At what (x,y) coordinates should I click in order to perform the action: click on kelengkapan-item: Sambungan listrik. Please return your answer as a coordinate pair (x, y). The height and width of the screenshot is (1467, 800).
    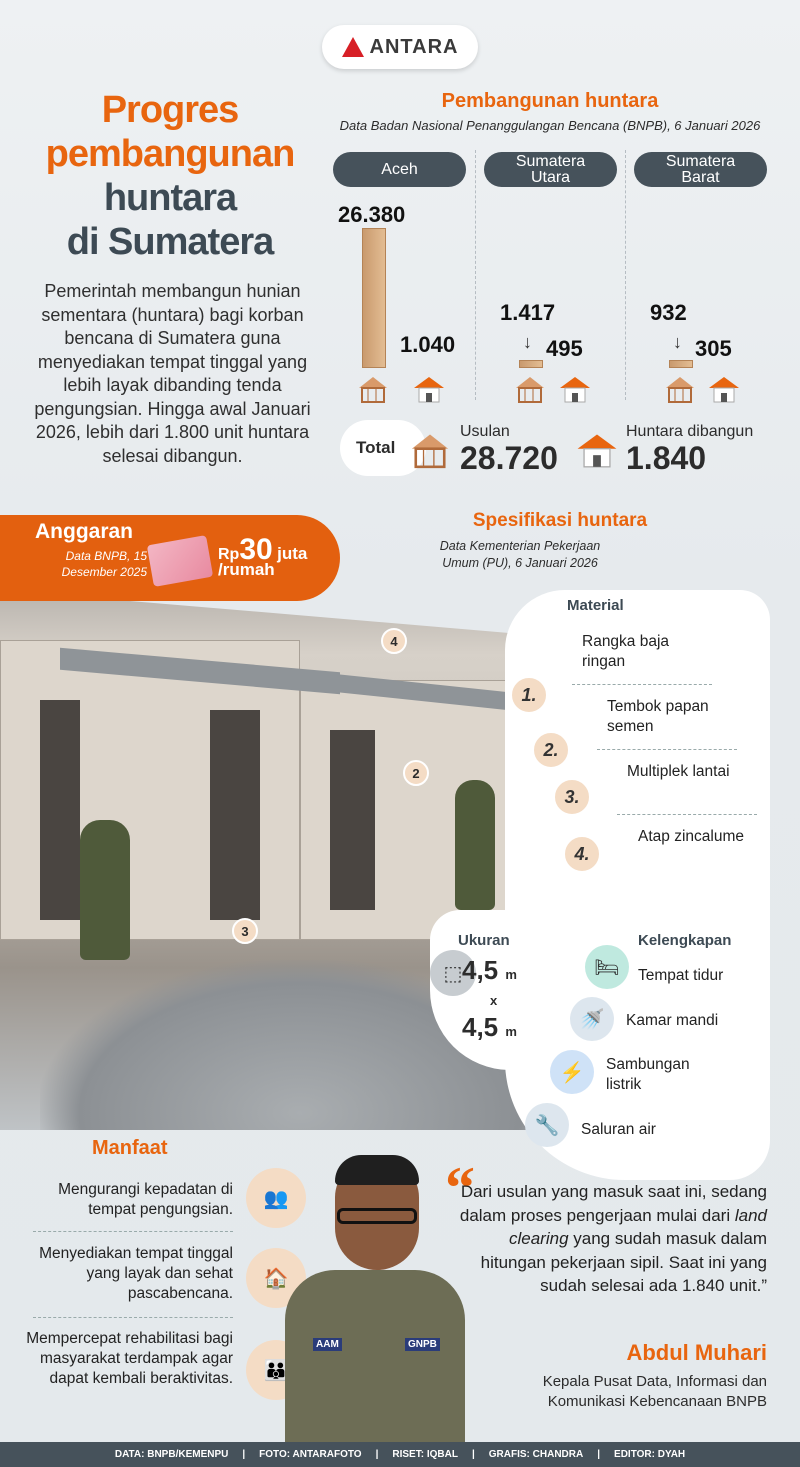
    Looking at the image, I should click on (648, 1074).